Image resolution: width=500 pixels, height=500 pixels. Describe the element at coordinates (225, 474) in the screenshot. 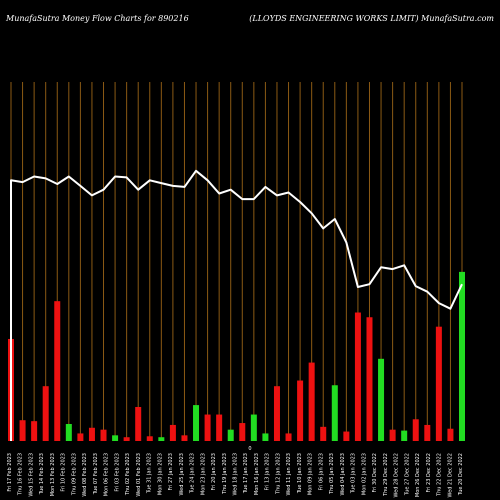

I see `x-tick-label: Thu 19 Jan 2023` at that location.